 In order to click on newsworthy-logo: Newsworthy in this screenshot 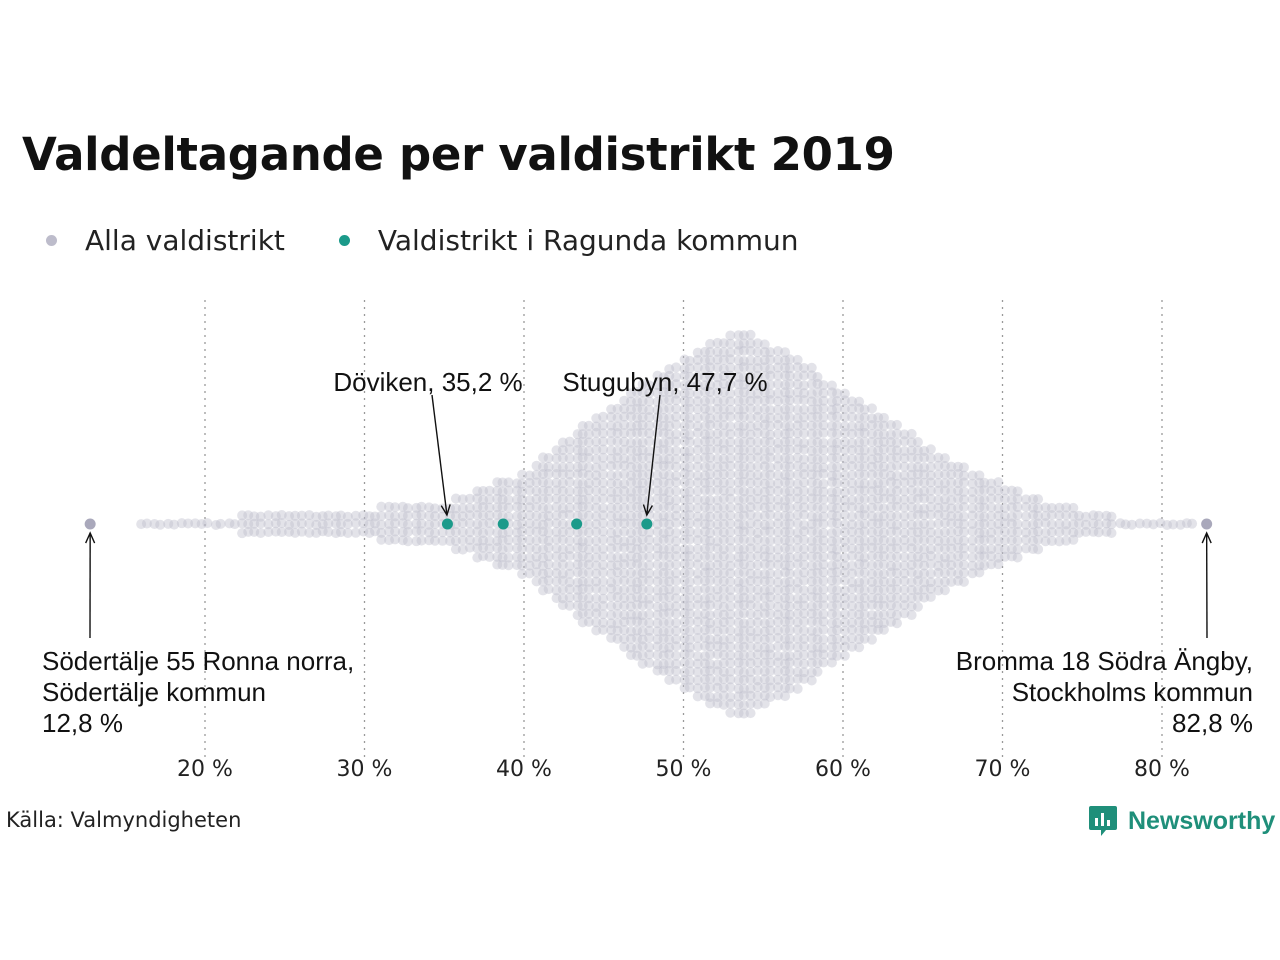, I will do `click(1181, 821)`.